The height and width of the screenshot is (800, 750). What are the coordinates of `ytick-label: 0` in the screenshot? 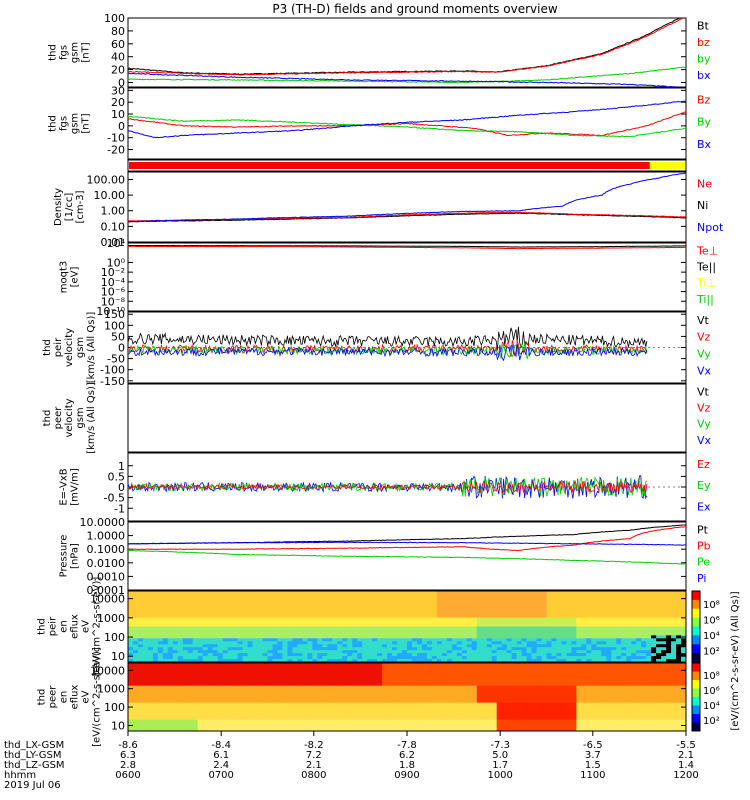 It's located at (121, 82).